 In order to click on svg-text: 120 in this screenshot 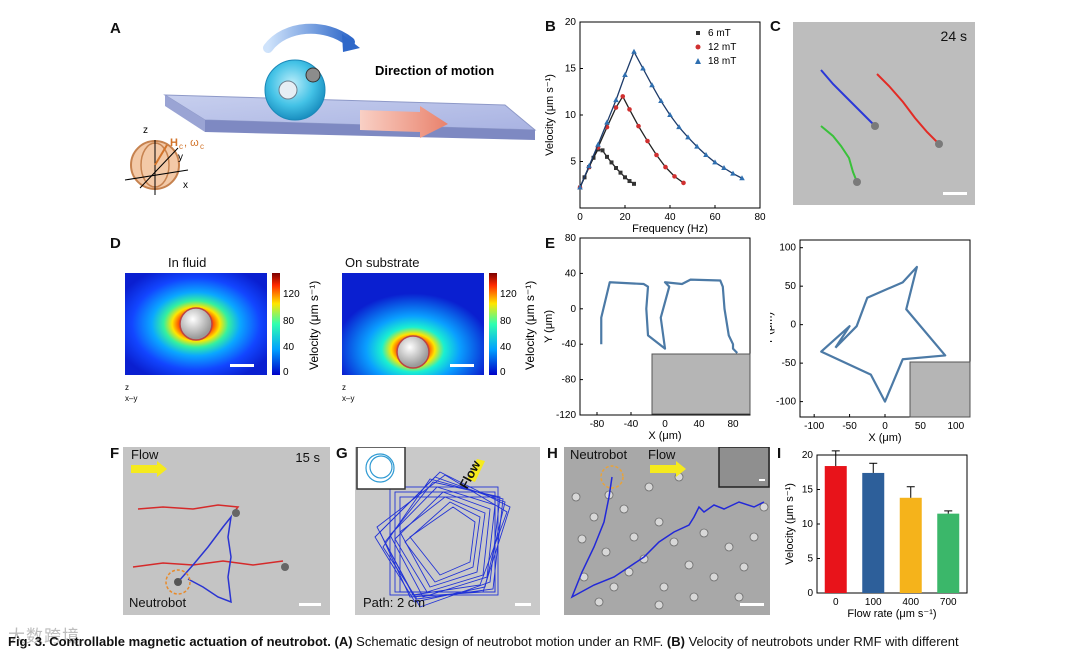, I will do `click(508, 294)`.